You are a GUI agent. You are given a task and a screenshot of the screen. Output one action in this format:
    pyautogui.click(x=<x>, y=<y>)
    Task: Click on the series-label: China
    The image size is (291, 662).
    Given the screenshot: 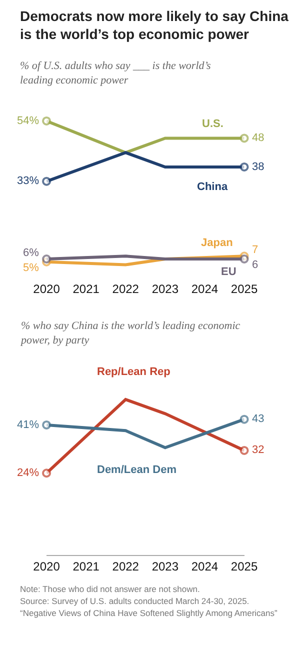 What is the action you would take?
    pyautogui.click(x=212, y=187)
    